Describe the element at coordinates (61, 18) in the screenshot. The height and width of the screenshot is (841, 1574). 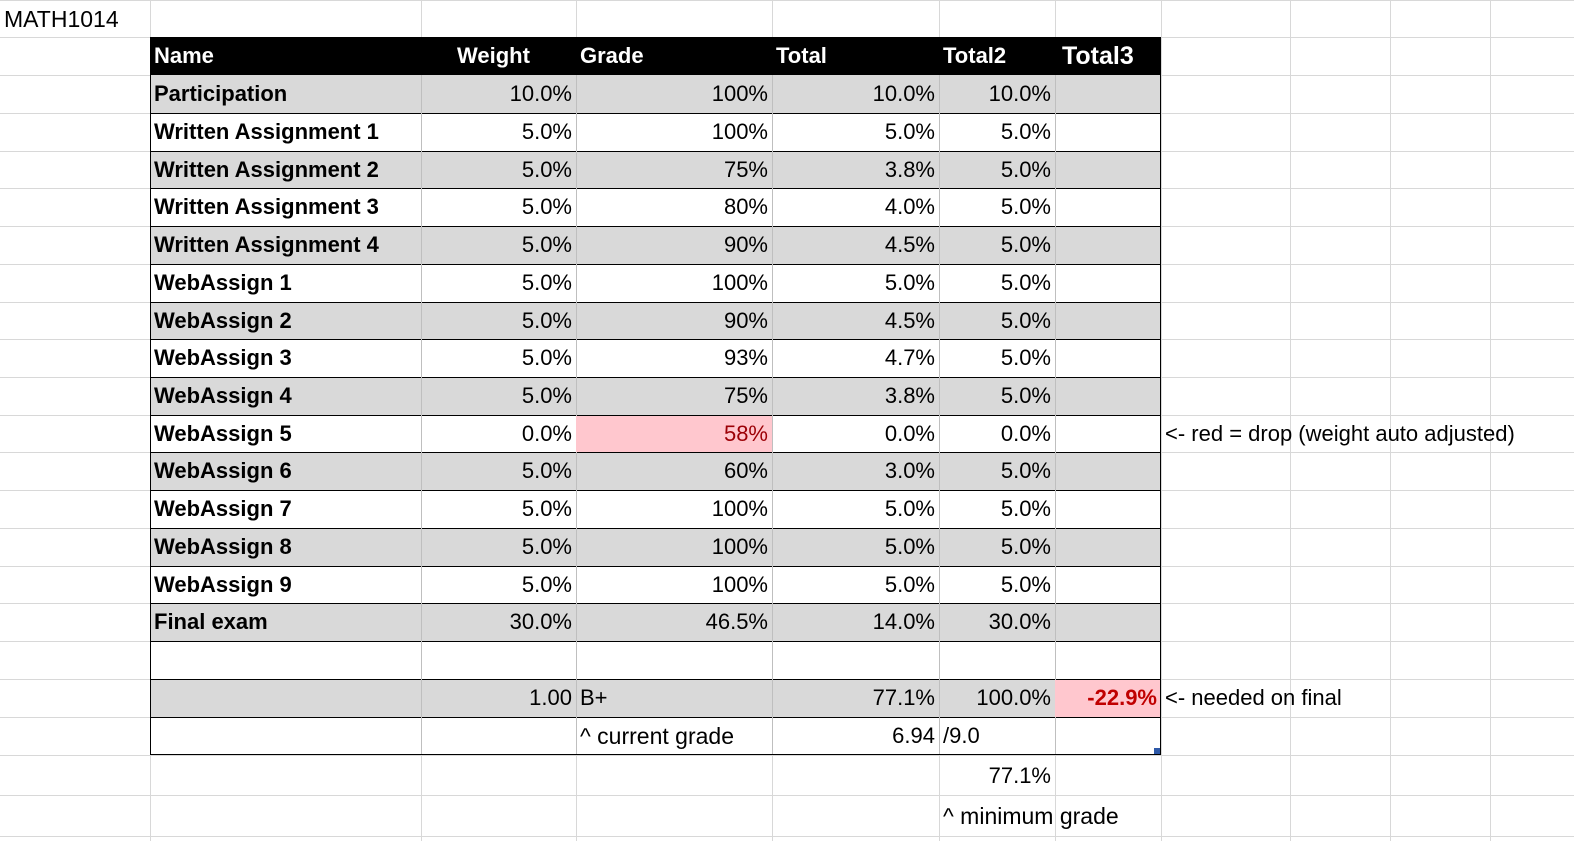
I see `sheet-title-cell: MATH1014` at that location.